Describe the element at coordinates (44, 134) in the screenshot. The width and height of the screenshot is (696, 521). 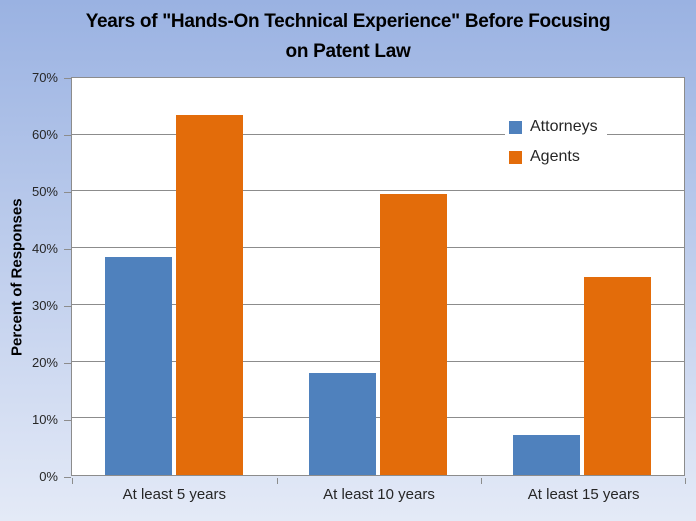
I see `y-tick-label: 60%` at that location.